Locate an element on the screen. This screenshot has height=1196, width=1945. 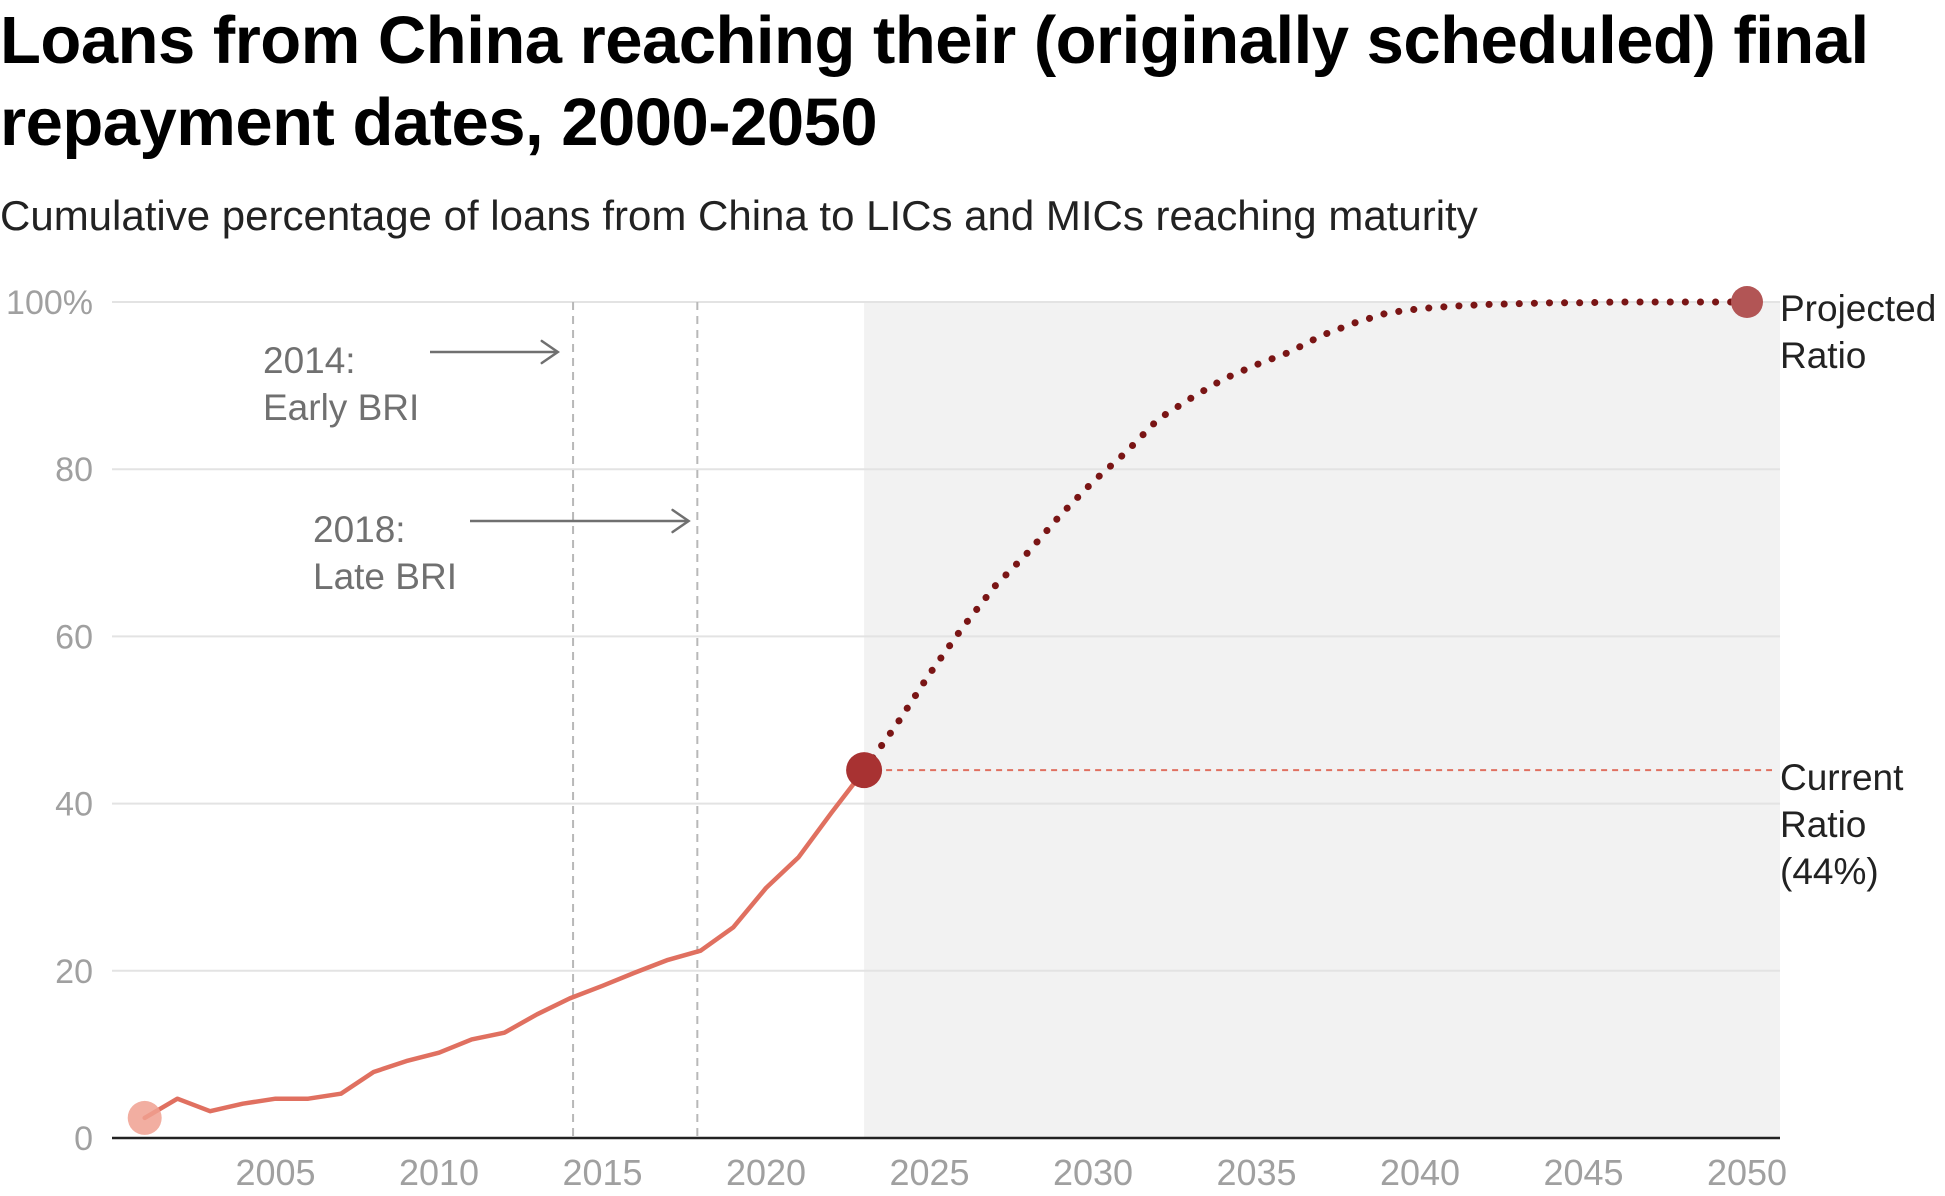
x-tick-label: 2050 is located at coordinates (1747, 1172).